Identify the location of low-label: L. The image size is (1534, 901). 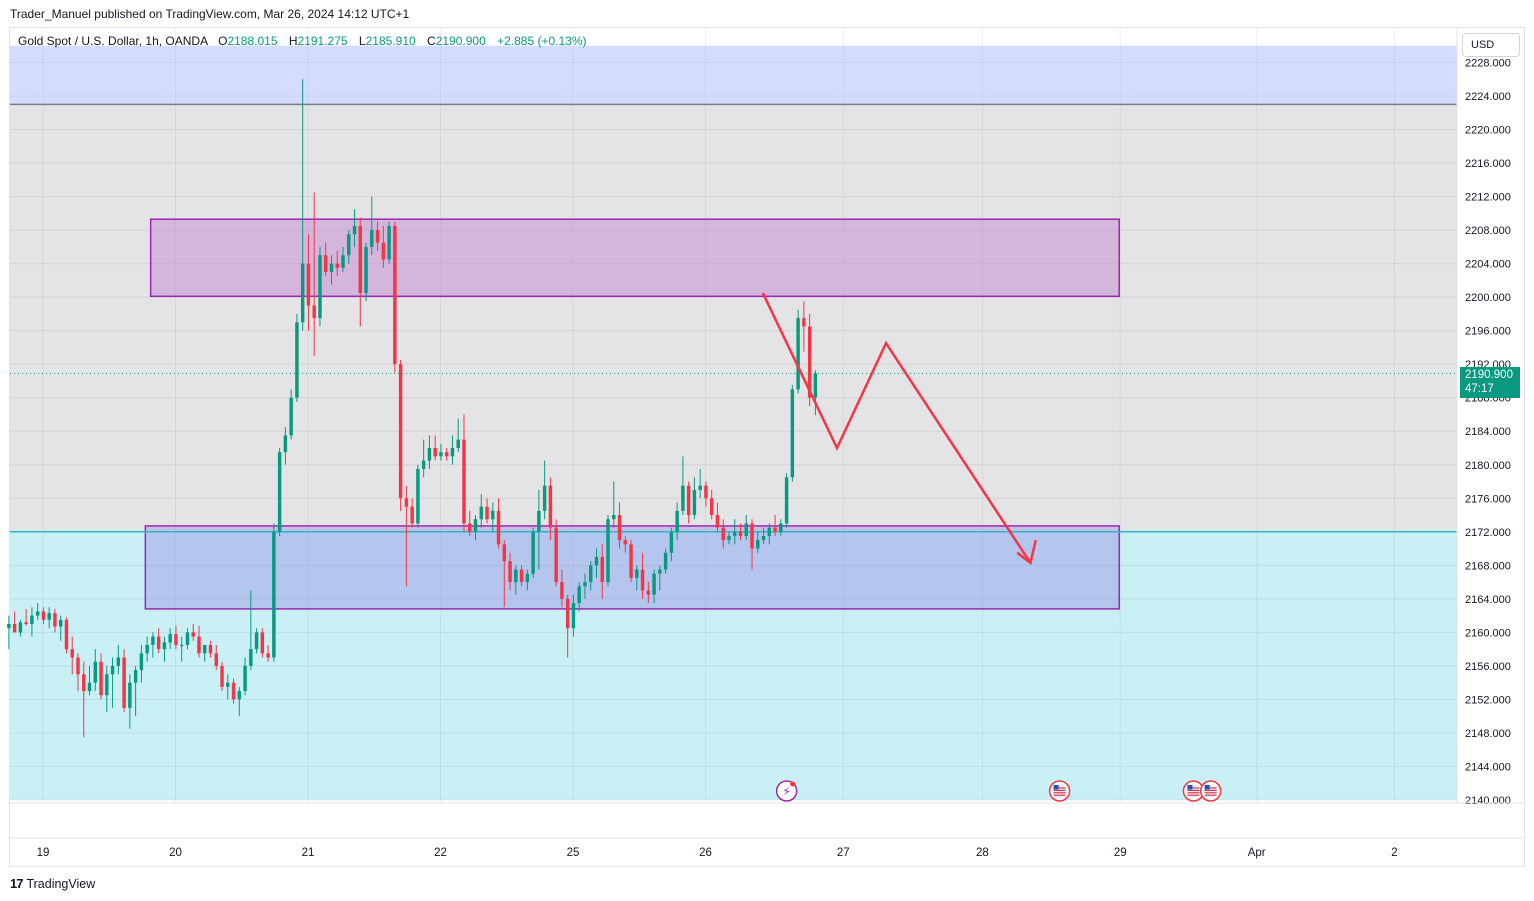
(362, 41).